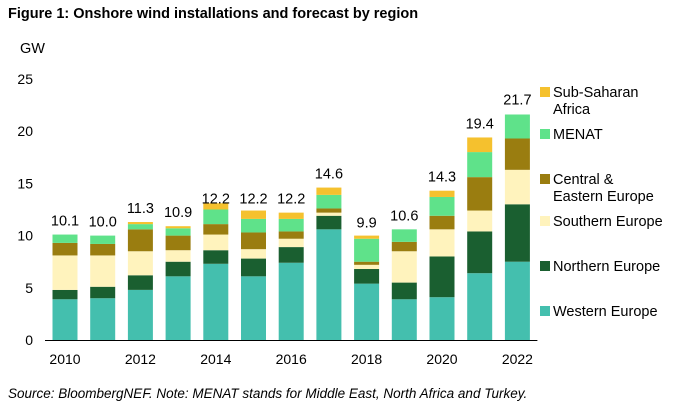 The image size is (678, 414). What do you see at coordinates (480, 124) in the screenshot?
I see `bar-total-label: 19.4` at bounding box center [480, 124].